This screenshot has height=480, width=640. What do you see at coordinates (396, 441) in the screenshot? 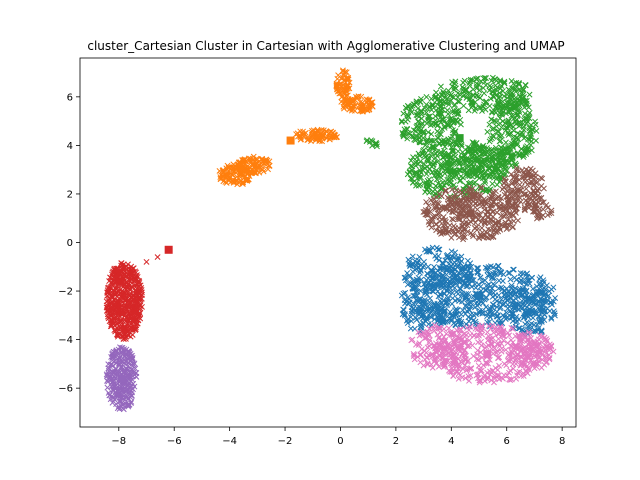
I see `x-tick-label: 2` at bounding box center [396, 441].